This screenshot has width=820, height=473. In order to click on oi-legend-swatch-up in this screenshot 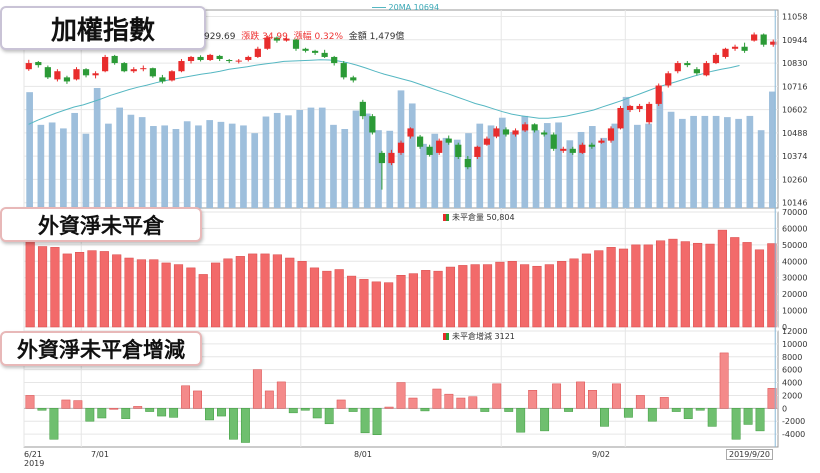, I will do `click(444, 217)`.